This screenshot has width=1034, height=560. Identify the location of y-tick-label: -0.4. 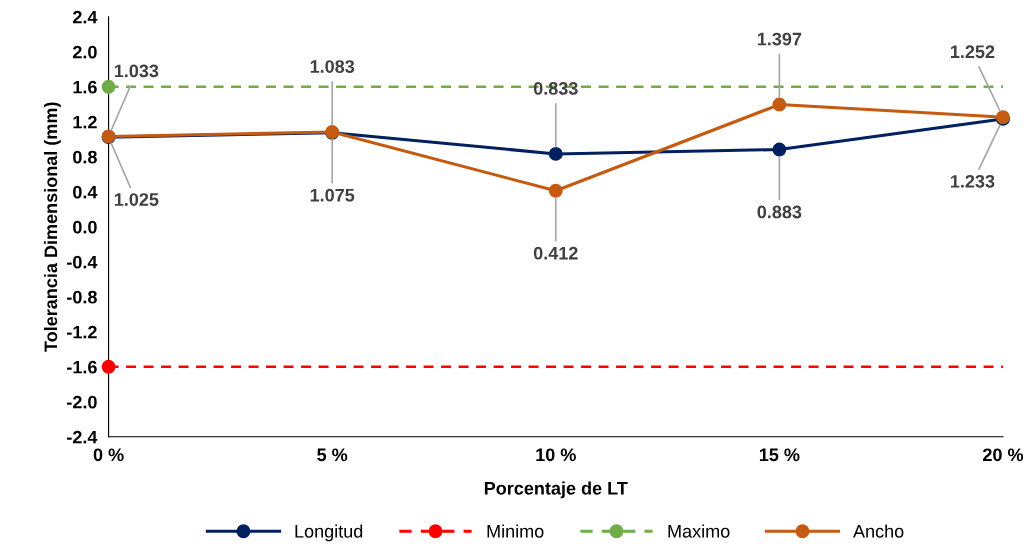
(82, 262).